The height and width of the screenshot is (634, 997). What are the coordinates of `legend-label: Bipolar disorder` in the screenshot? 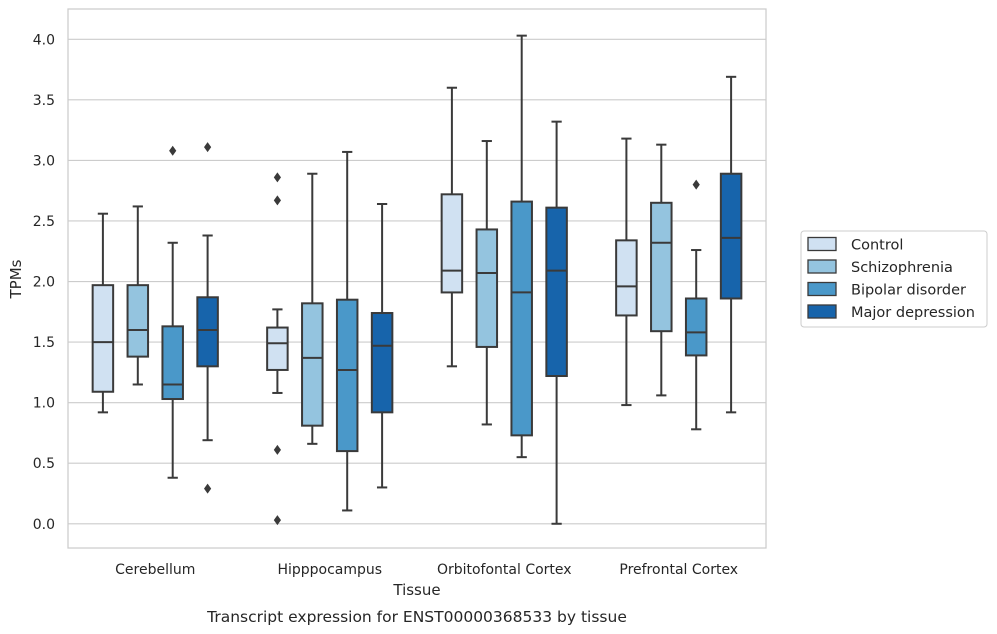 It's located at (908, 291).